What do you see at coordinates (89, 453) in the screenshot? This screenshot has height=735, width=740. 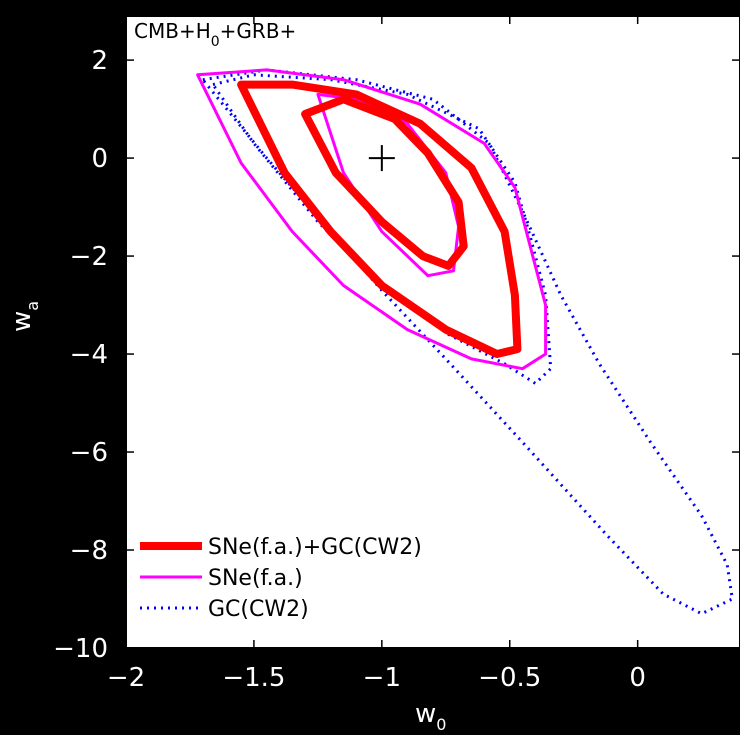 I see `y-tick-label: −6` at bounding box center [89, 453].